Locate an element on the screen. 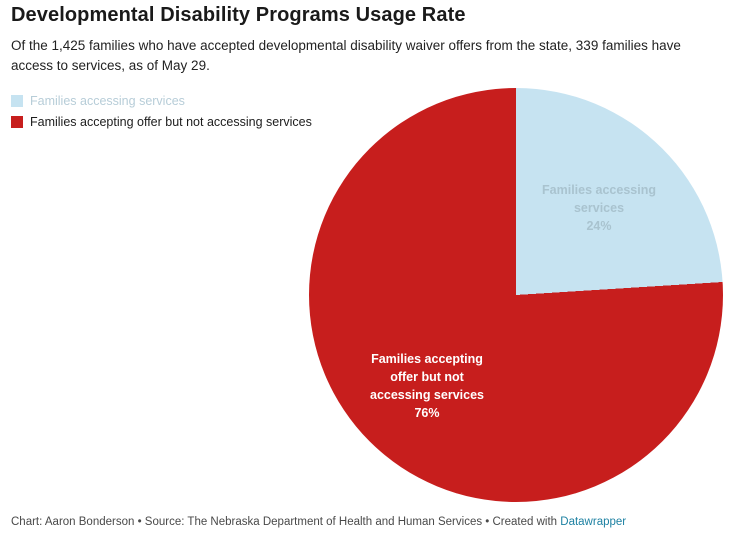 The width and height of the screenshot is (751, 537). datawrapper-link: Datawrapper is located at coordinates (593, 522).